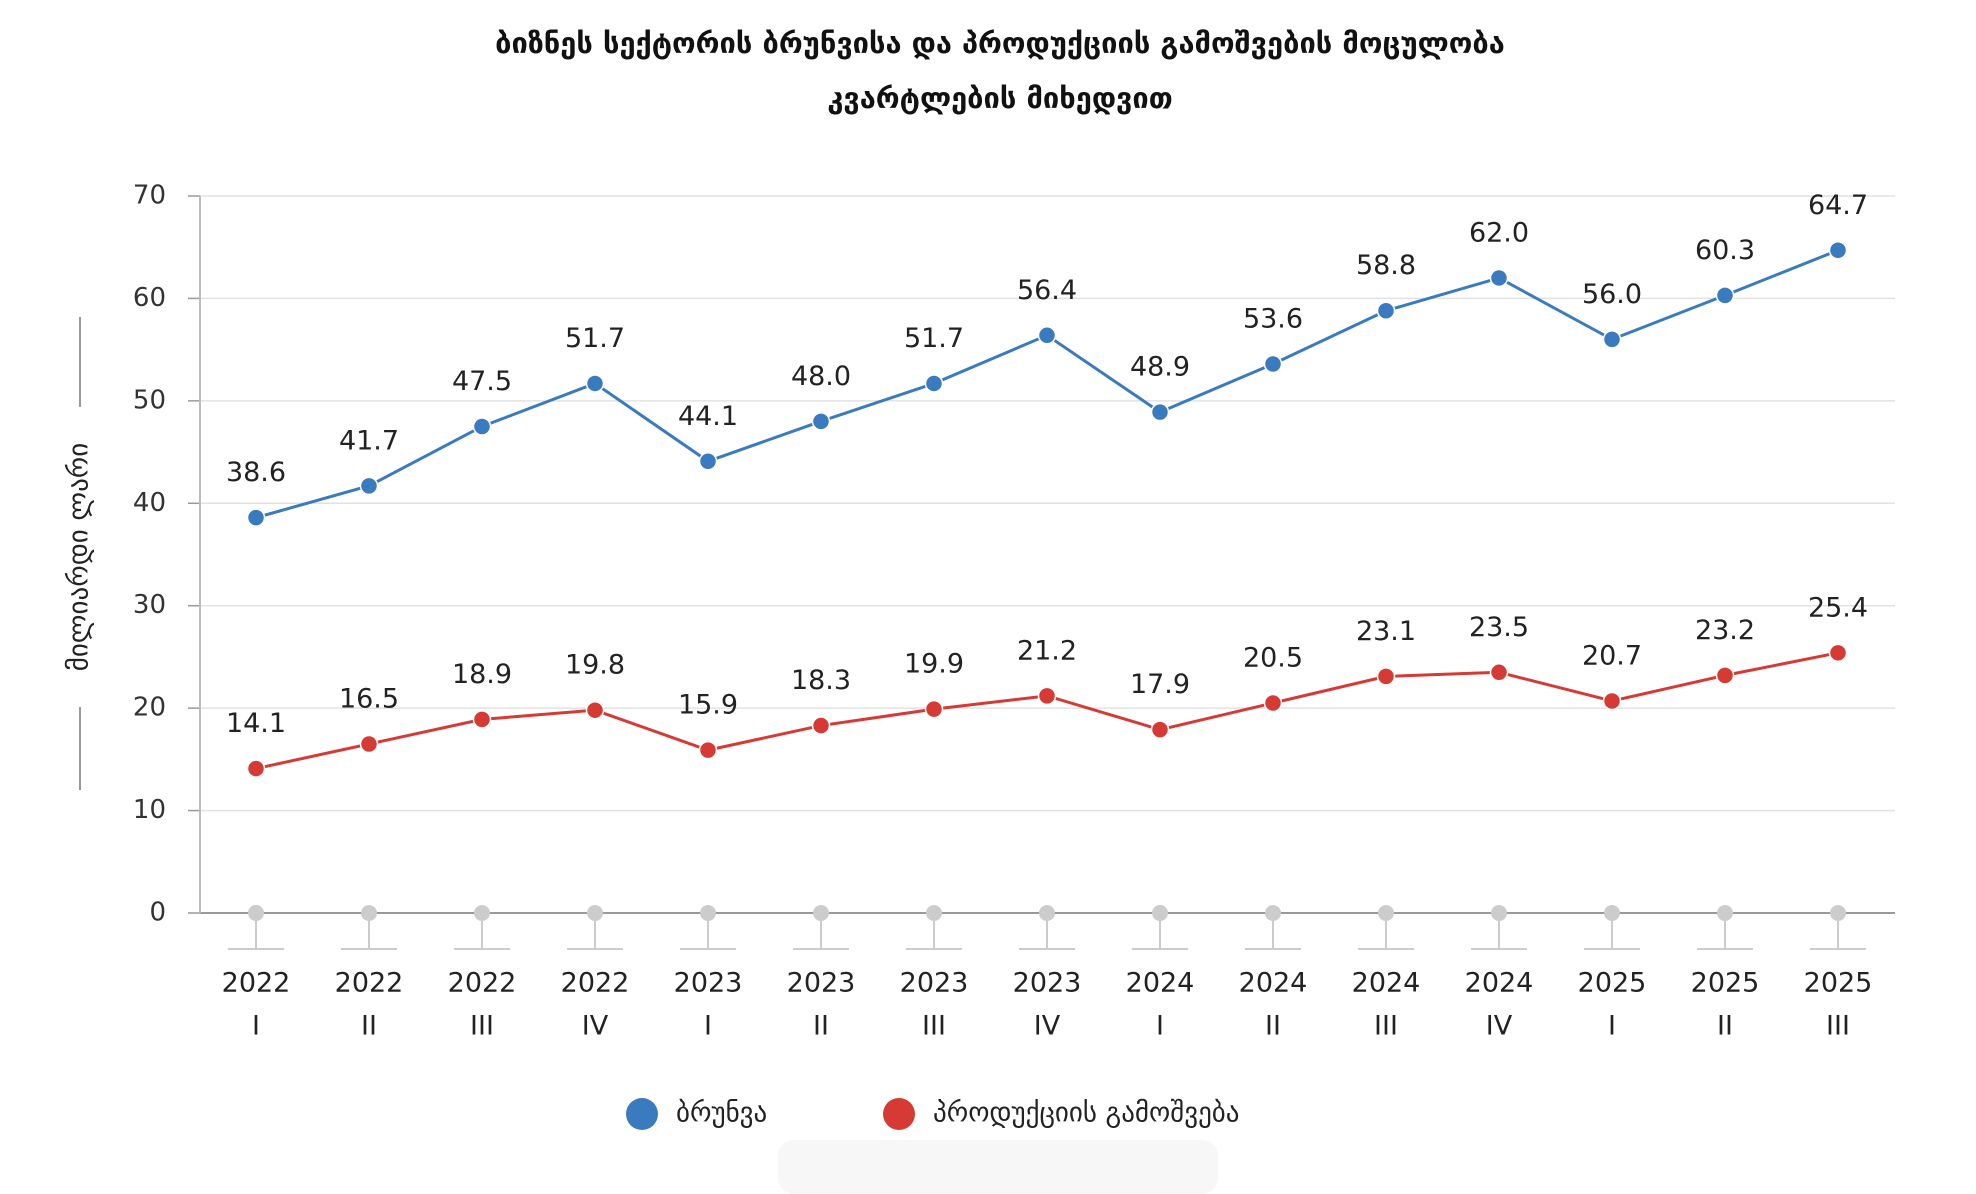  I want to click on data-label: 18.9, so click(482, 674).